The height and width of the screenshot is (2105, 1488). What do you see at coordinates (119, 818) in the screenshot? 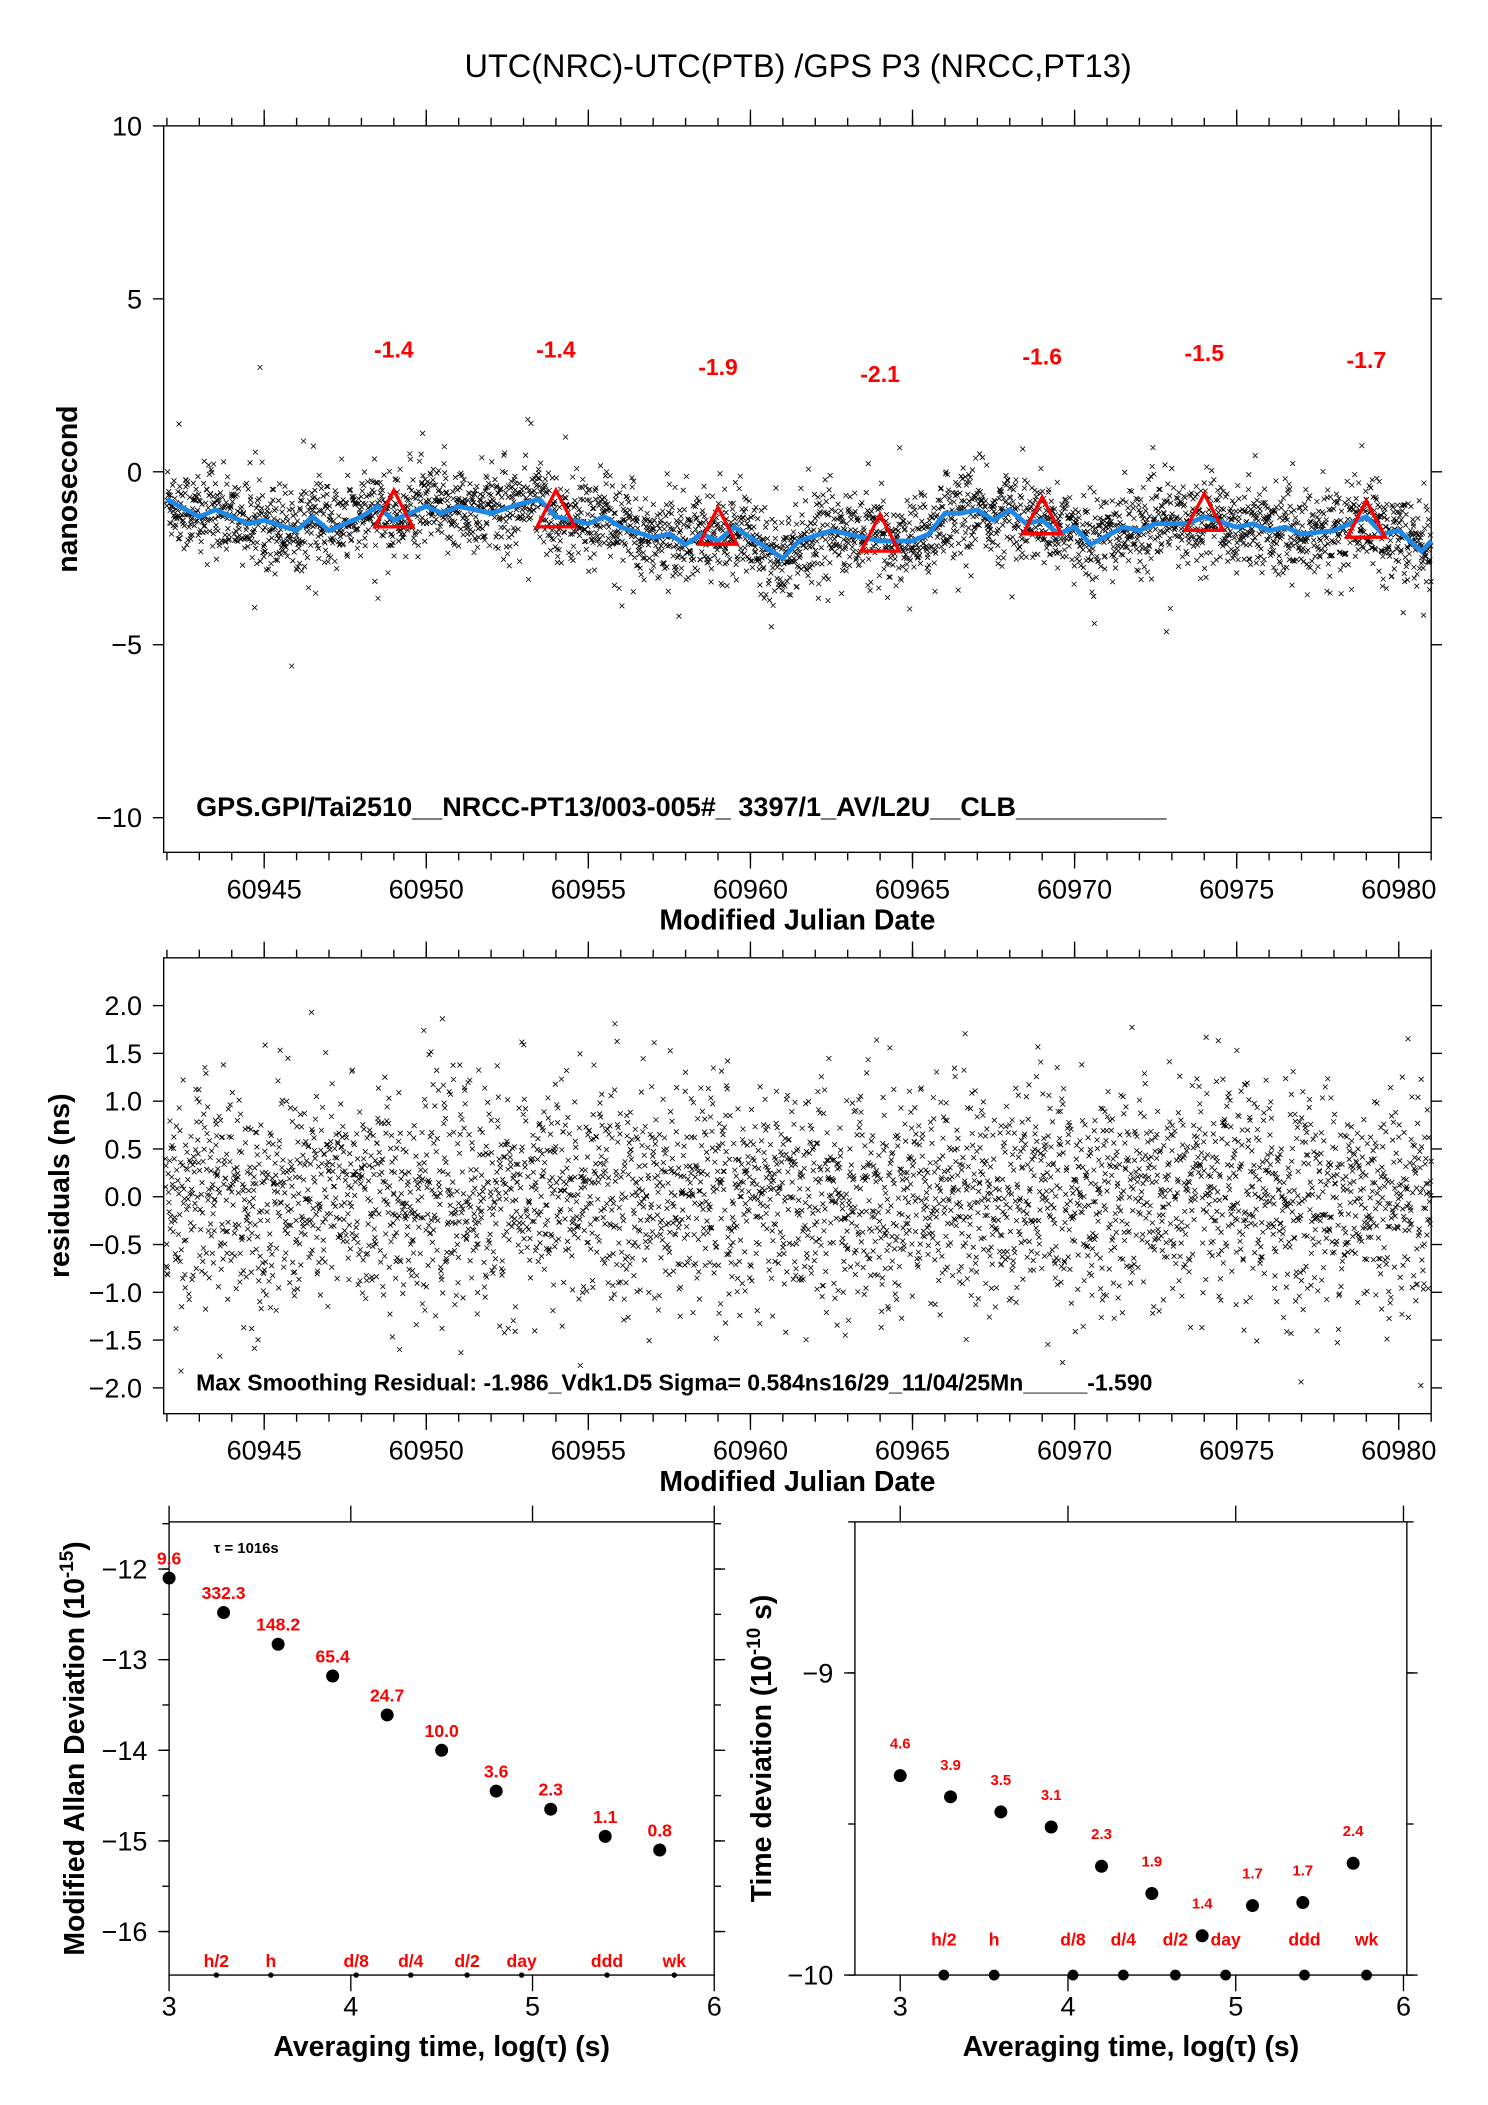
I see `y-tick-label: −10` at bounding box center [119, 818].